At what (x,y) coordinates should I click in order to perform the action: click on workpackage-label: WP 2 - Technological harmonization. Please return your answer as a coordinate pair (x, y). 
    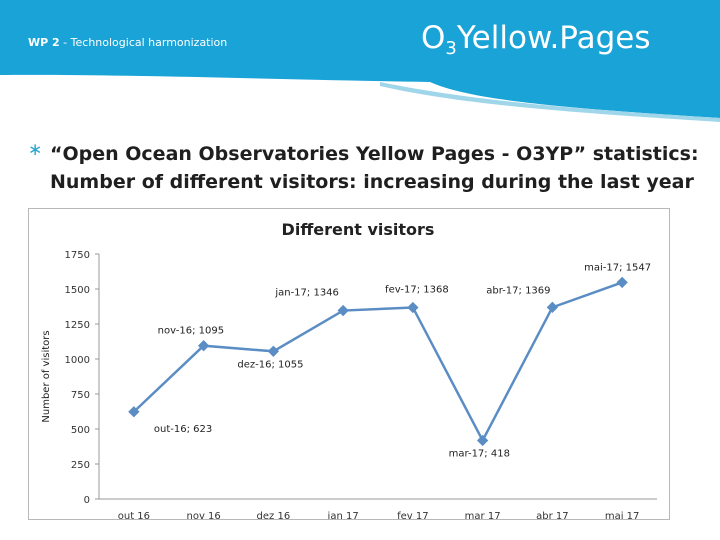
    Looking at the image, I should click on (127, 42).